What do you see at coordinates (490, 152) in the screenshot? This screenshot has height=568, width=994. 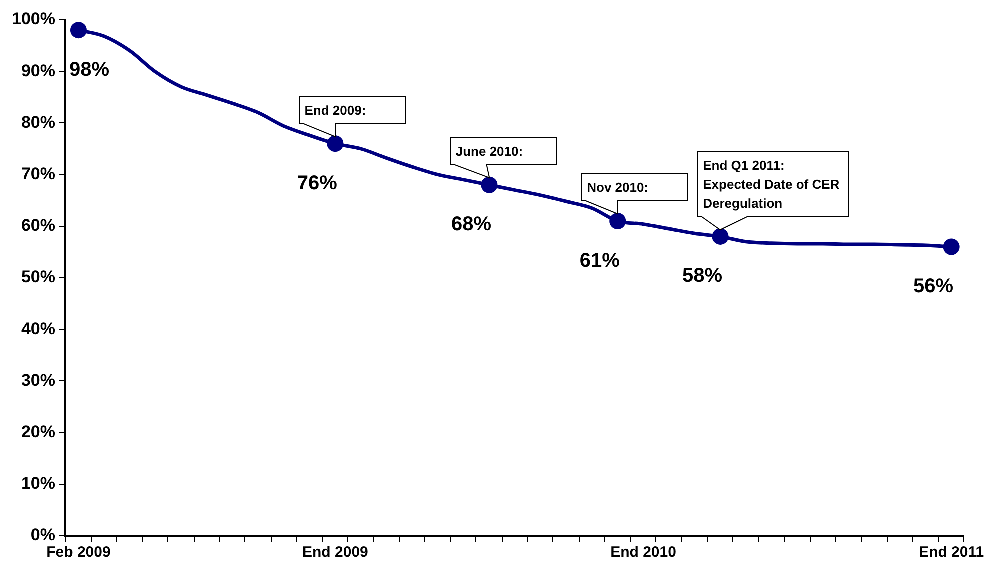 I see `annotation: June 2010:` at bounding box center [490, 152].